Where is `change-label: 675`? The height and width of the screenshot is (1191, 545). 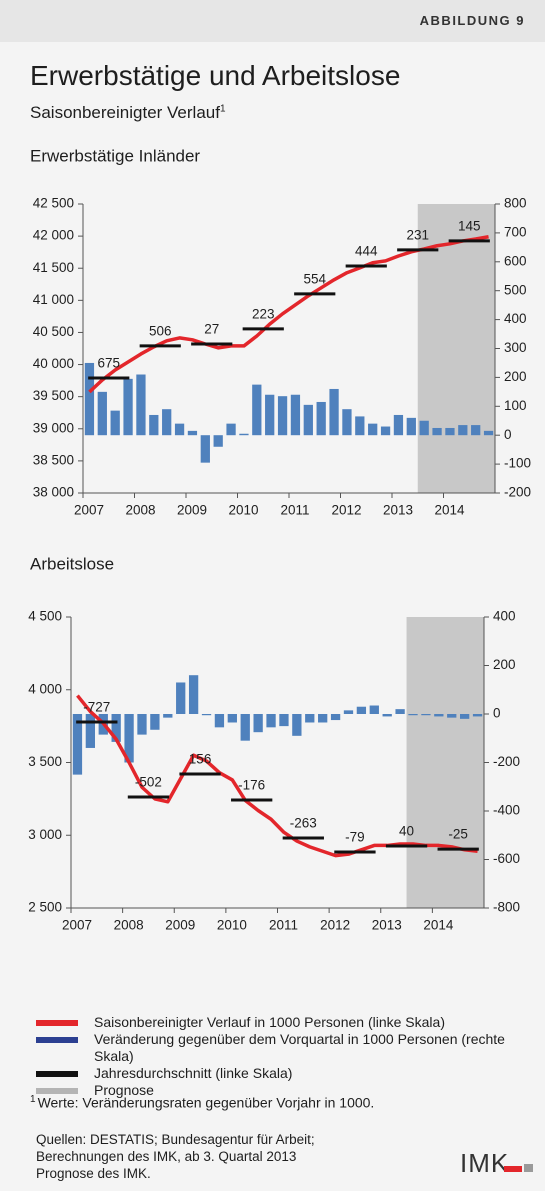
change-label: 675 is located at coordinates (108, 363).